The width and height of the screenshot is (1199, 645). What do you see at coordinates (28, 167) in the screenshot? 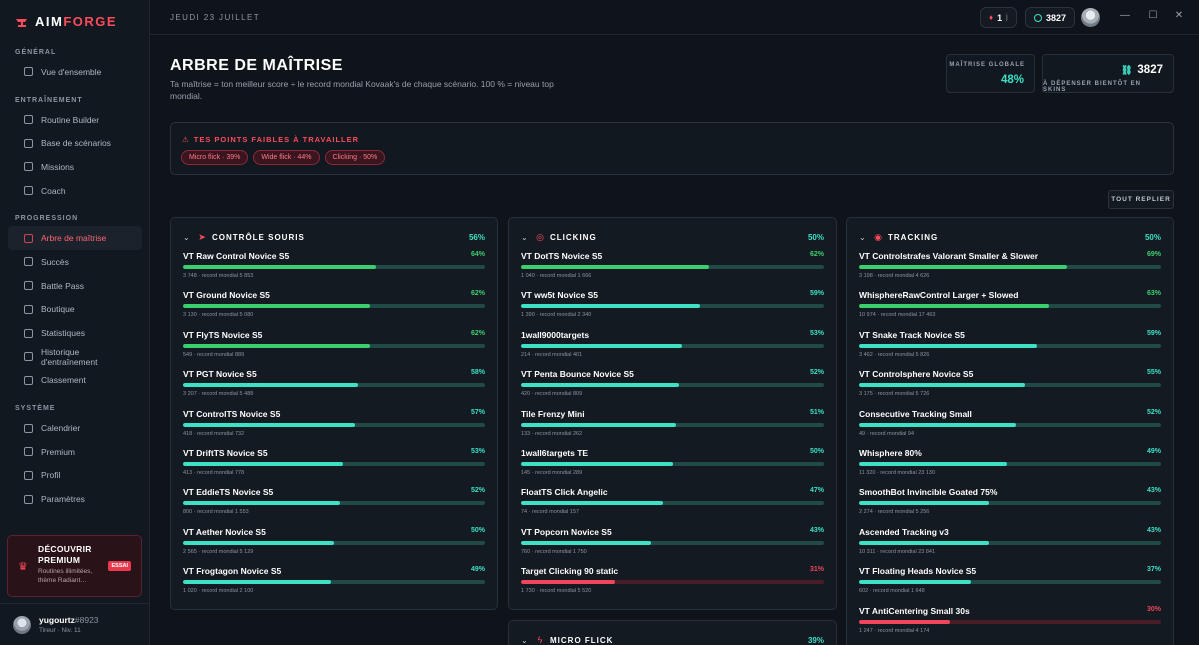
I see `target-icon` at bounding box center [28, 167].